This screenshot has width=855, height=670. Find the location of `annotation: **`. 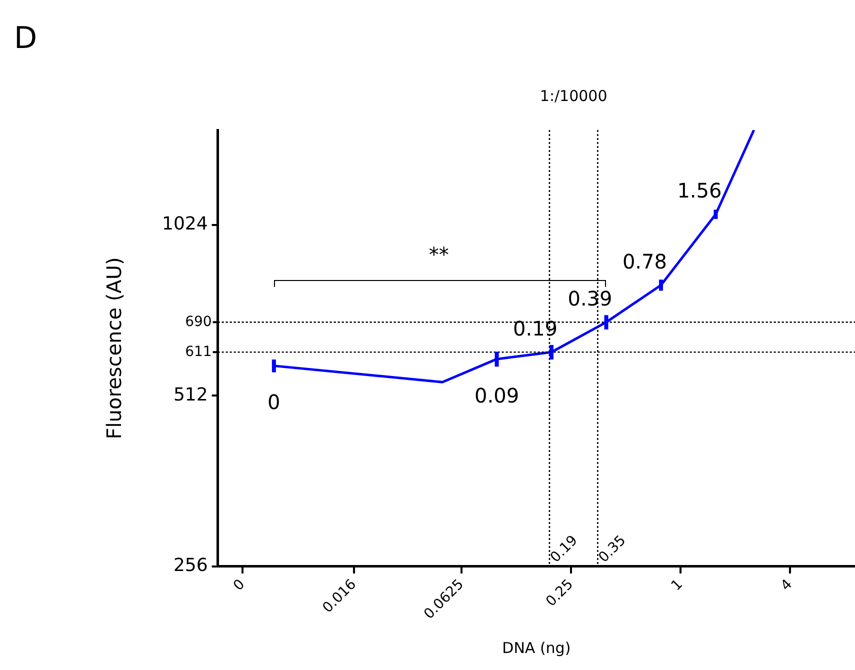

annotation: ** is located at coordinates (438, 254).